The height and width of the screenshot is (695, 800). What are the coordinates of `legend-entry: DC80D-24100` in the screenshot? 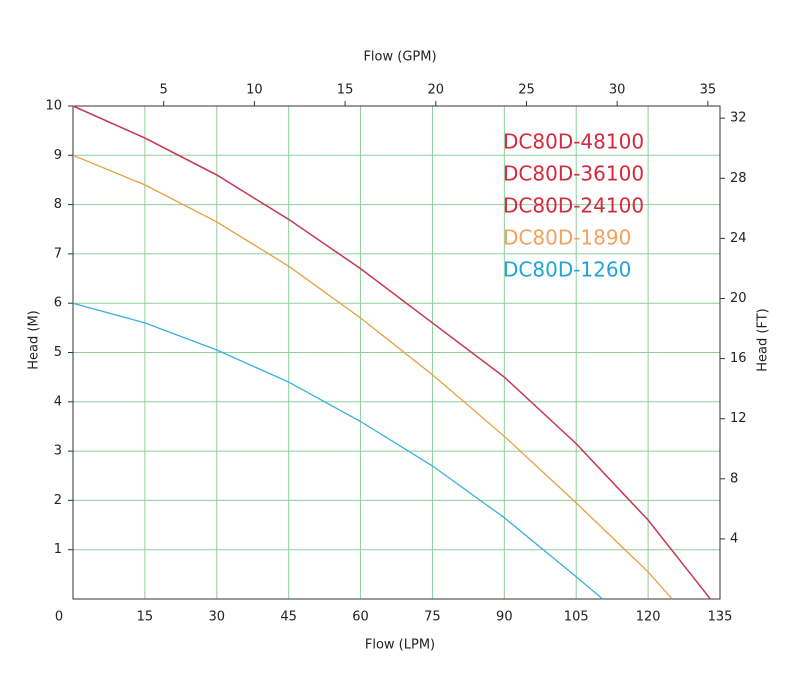 It's located at (573, 206).